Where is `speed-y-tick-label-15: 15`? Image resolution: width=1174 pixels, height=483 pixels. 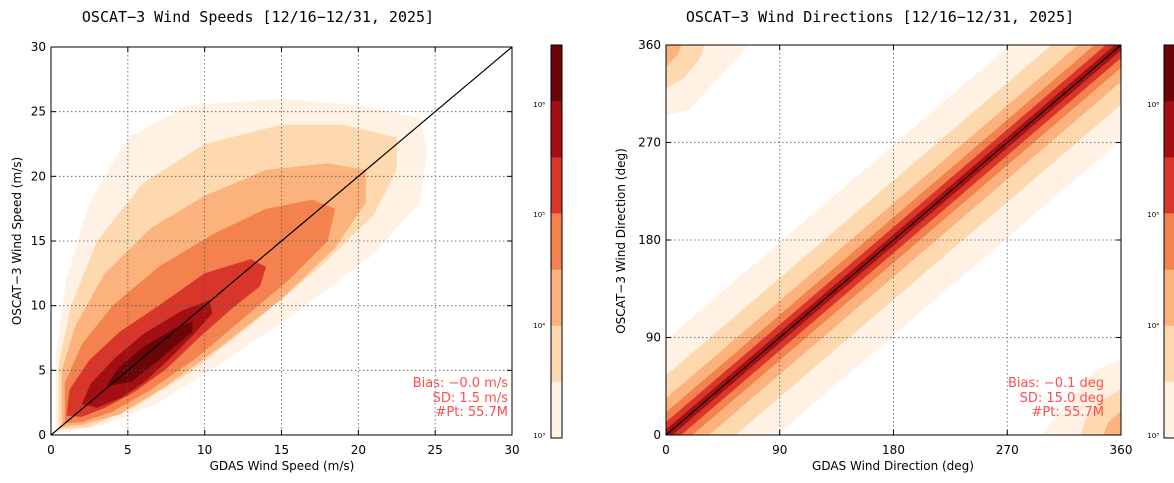
speed-y-tick-label-15: 15 is located at coordinates (38, 241).